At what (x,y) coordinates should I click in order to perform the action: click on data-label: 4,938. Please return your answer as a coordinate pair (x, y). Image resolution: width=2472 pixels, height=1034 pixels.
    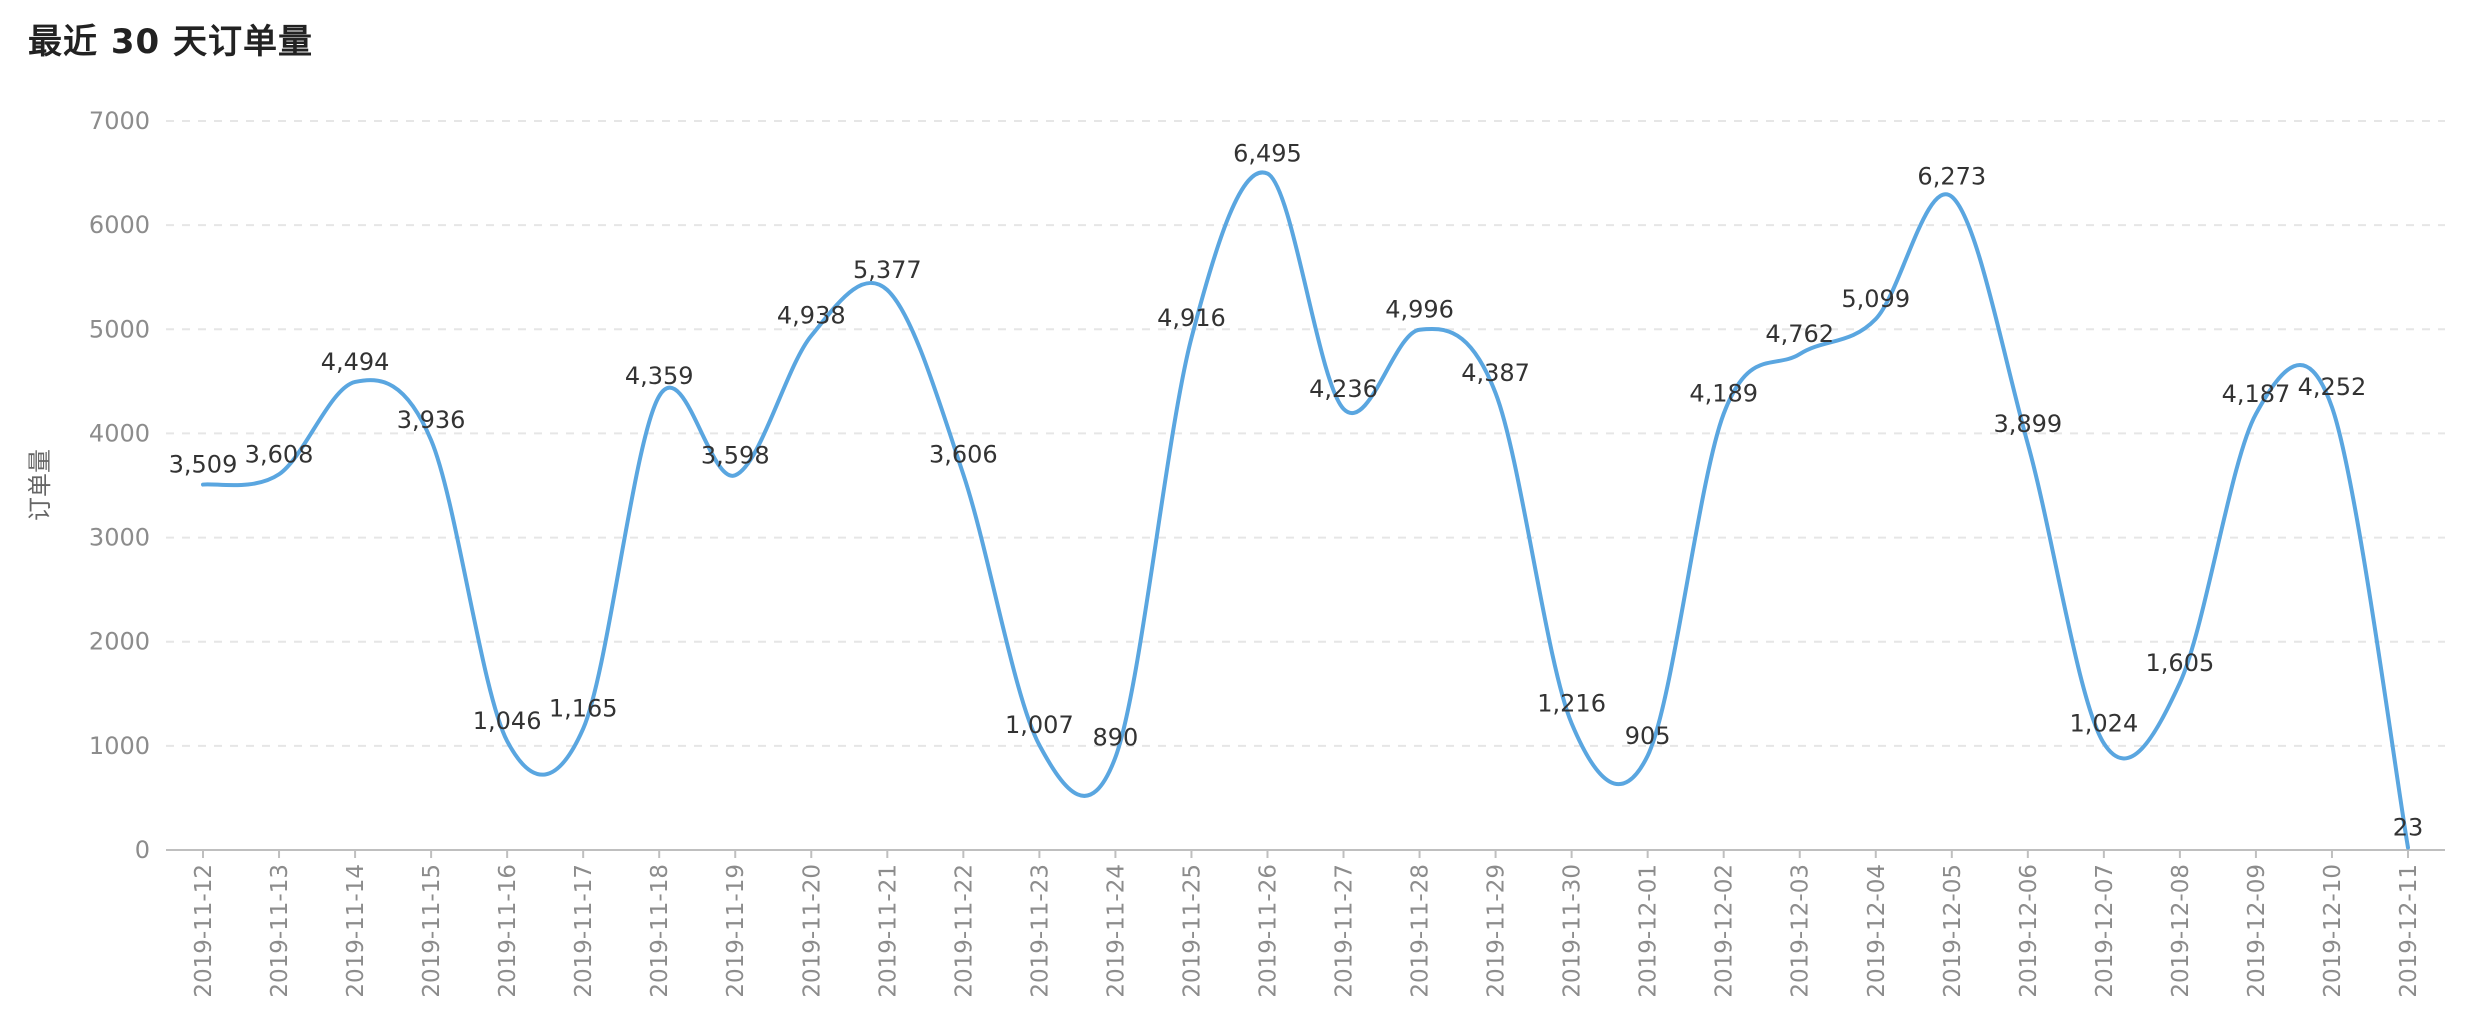
    Looking at the image, I should click on (811, 316).